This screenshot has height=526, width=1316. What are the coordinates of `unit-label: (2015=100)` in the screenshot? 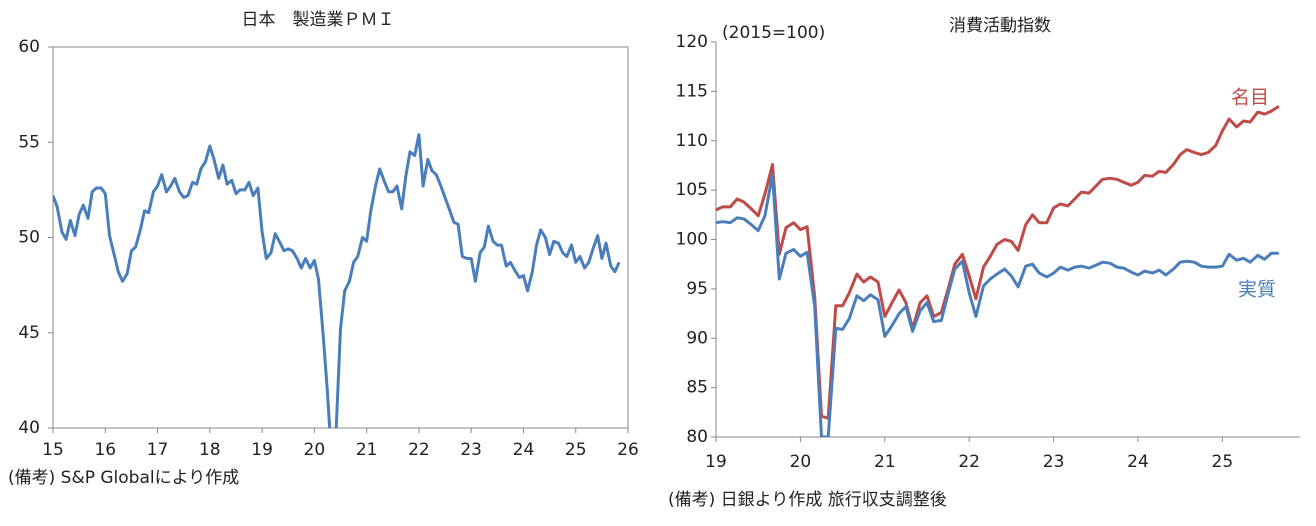 It's located at (773, 33).